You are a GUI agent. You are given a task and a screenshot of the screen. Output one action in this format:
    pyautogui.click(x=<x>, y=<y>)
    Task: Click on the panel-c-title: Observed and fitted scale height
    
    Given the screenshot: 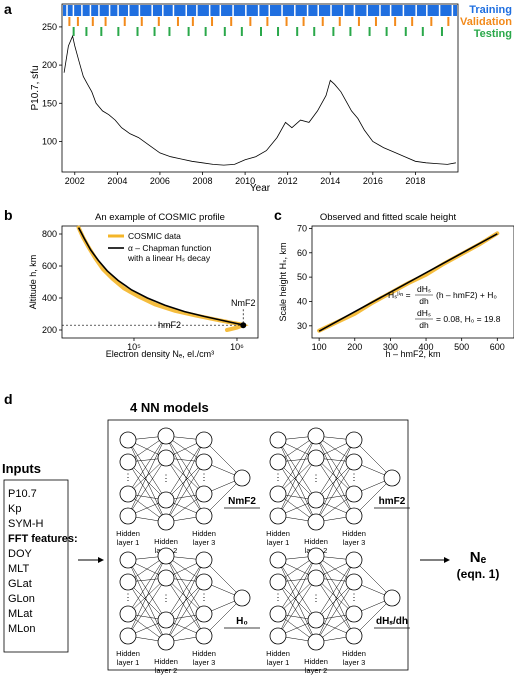 What is the action you would take?
    pyautogui.click(x=388, y=217)
    